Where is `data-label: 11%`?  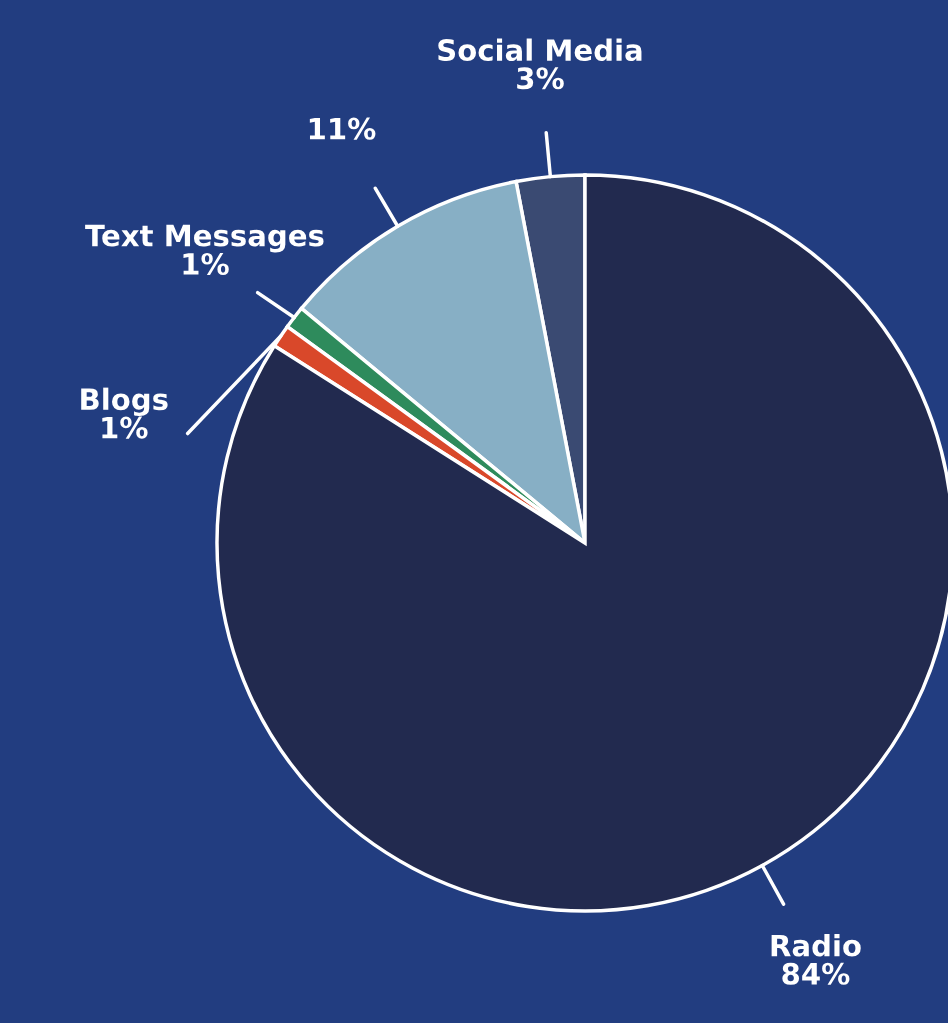 data-label: 11% is located at coordinates (342, 128).